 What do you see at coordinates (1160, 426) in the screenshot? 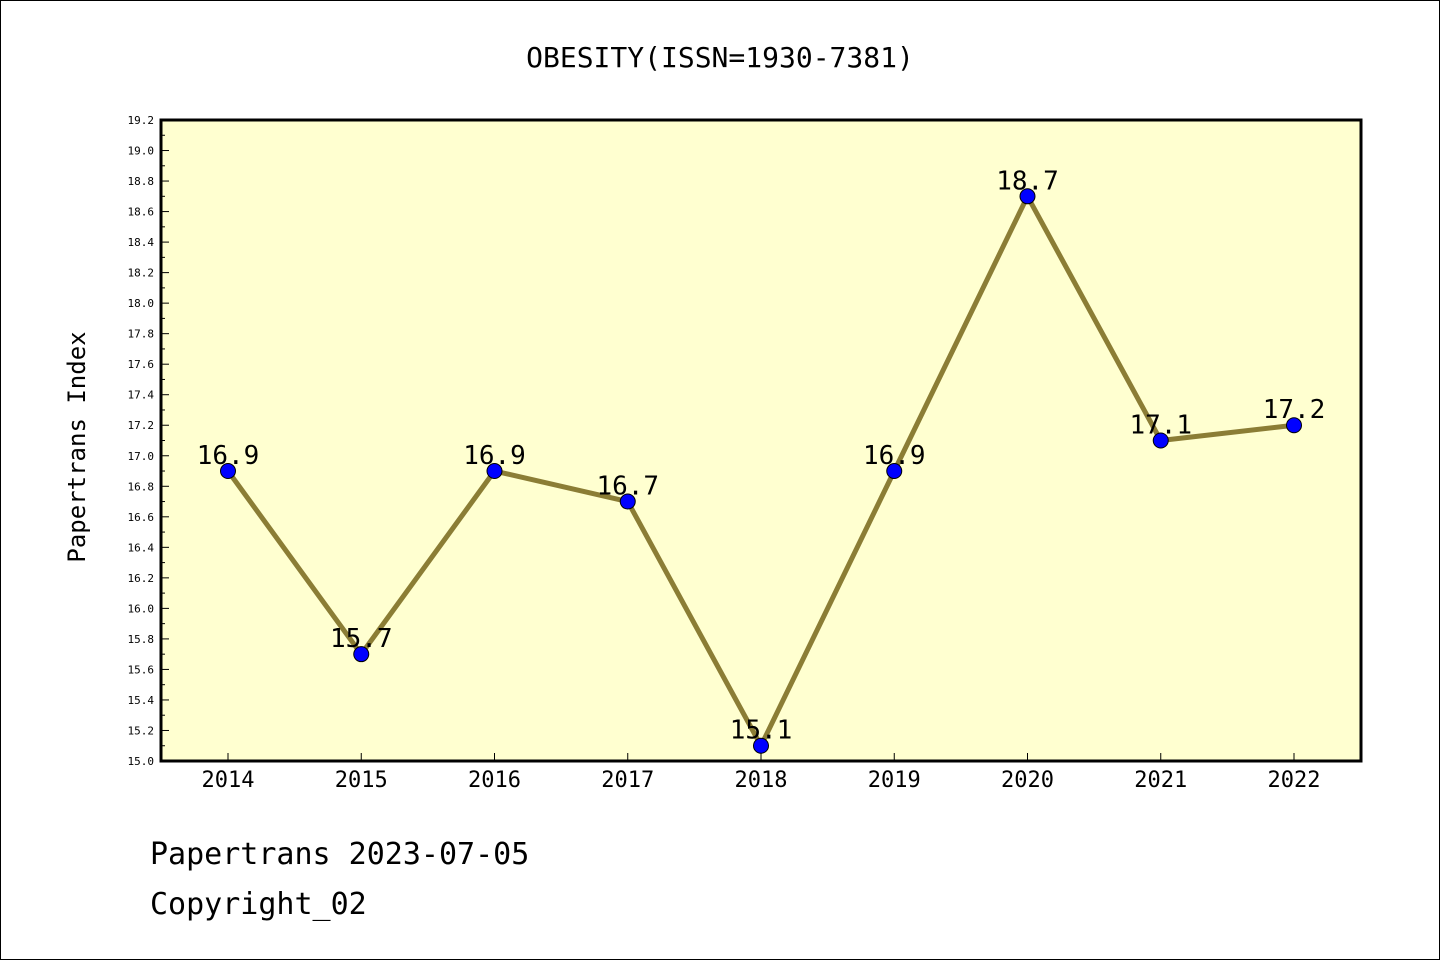
I see `data-label: 17.1` at bounding box center [1160, 426].